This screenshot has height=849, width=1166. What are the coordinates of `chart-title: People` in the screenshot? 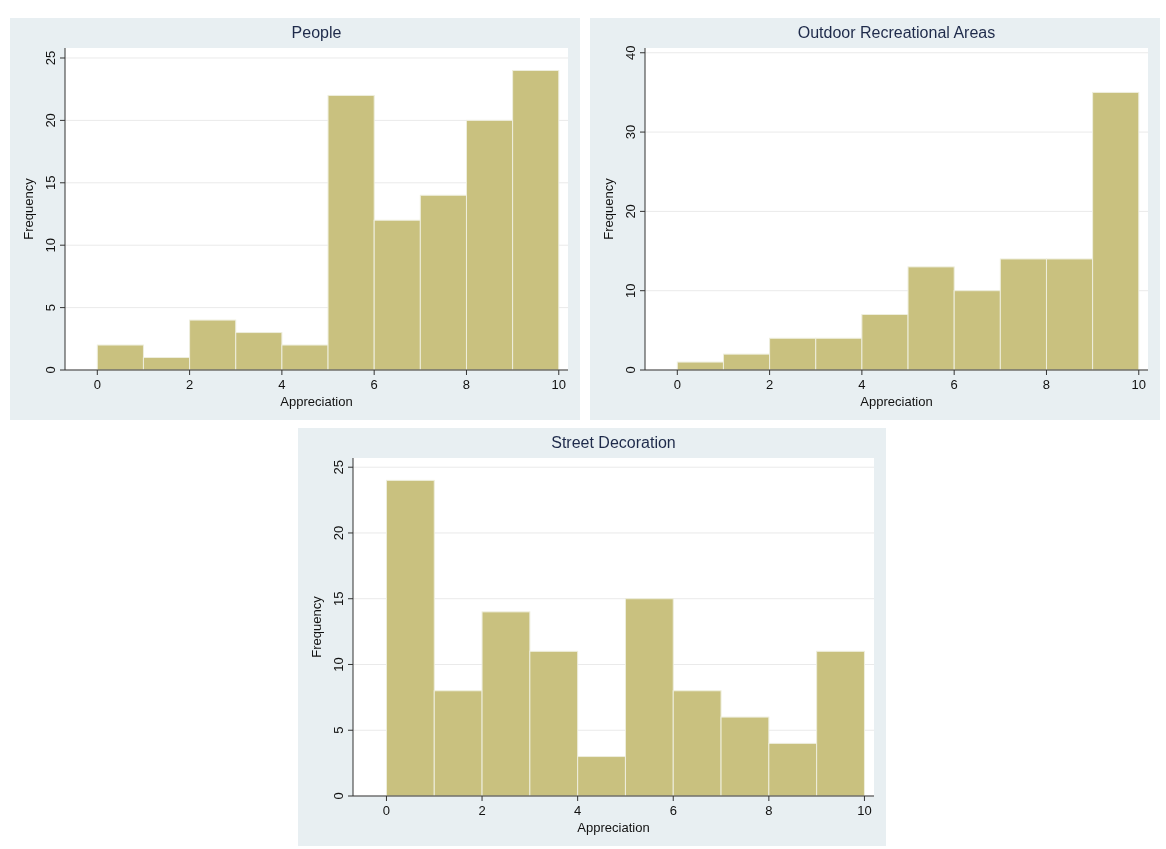 It's located at (316, 32).